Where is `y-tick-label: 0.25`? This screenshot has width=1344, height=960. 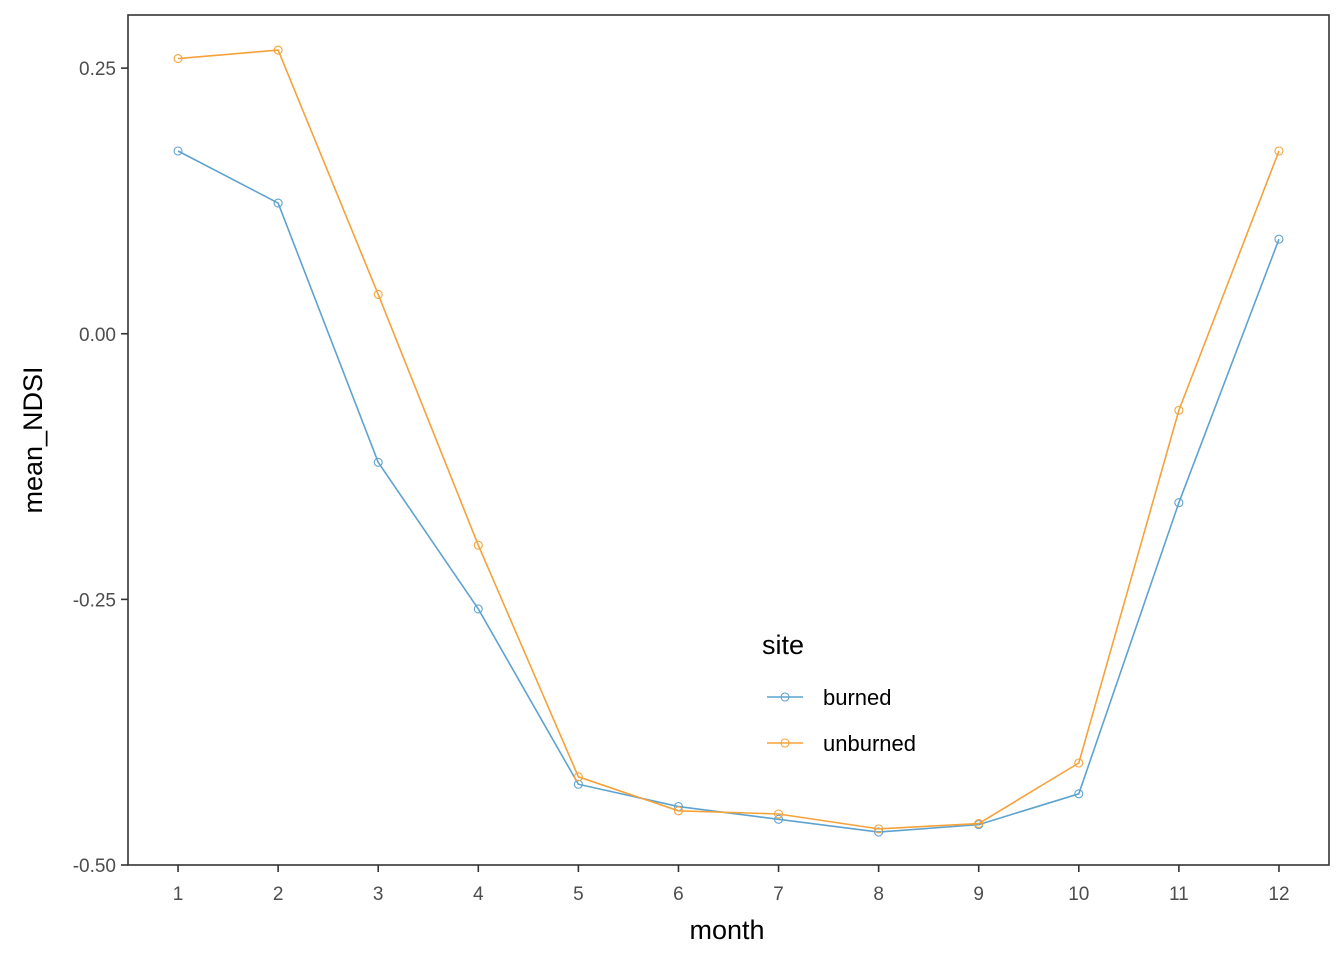
y-tick-label: 0.25 is located at coordinates (97, 69).